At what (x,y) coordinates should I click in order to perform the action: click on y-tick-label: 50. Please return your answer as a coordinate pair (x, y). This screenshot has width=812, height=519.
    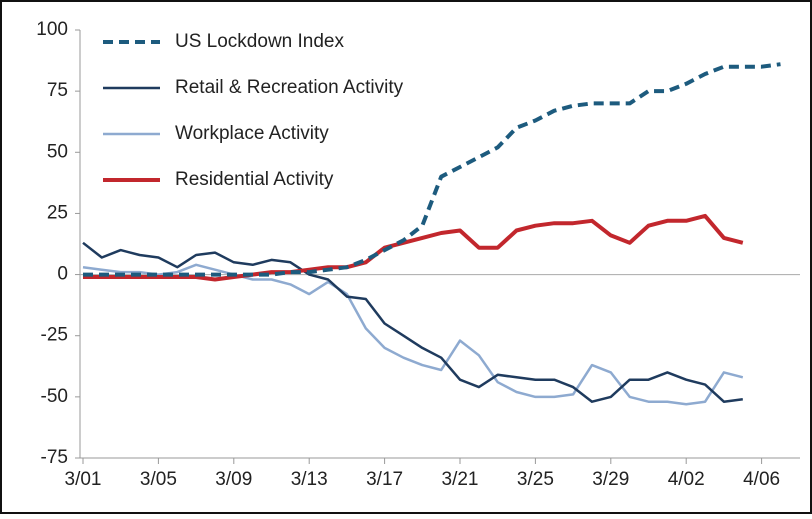
    Looking at the image, I should click on (57, 151).